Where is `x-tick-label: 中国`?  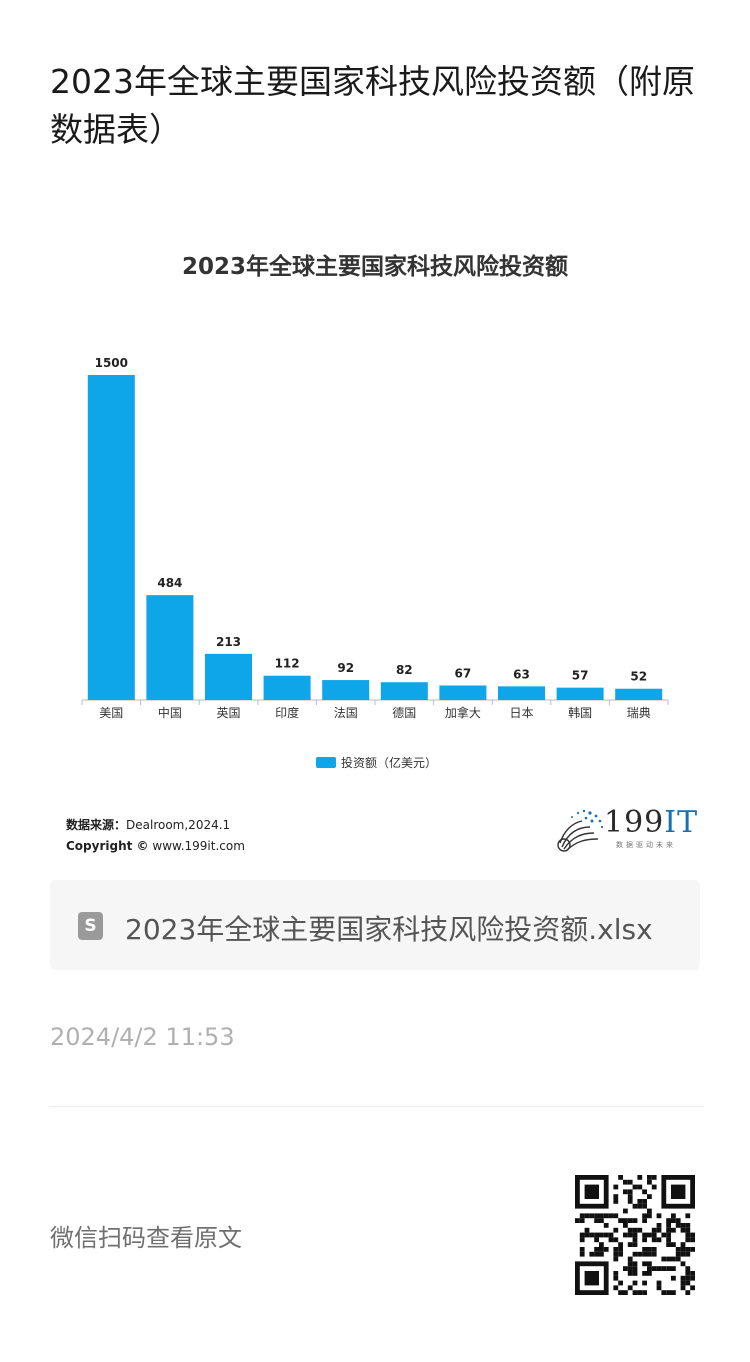 x-tick-label: 中国 is located at coordinates (170, 712).